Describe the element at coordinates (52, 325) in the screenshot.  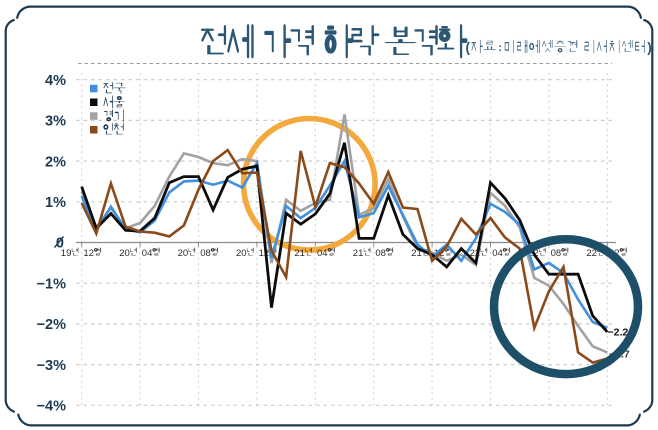
I see `svg-text: −2%` at that location.